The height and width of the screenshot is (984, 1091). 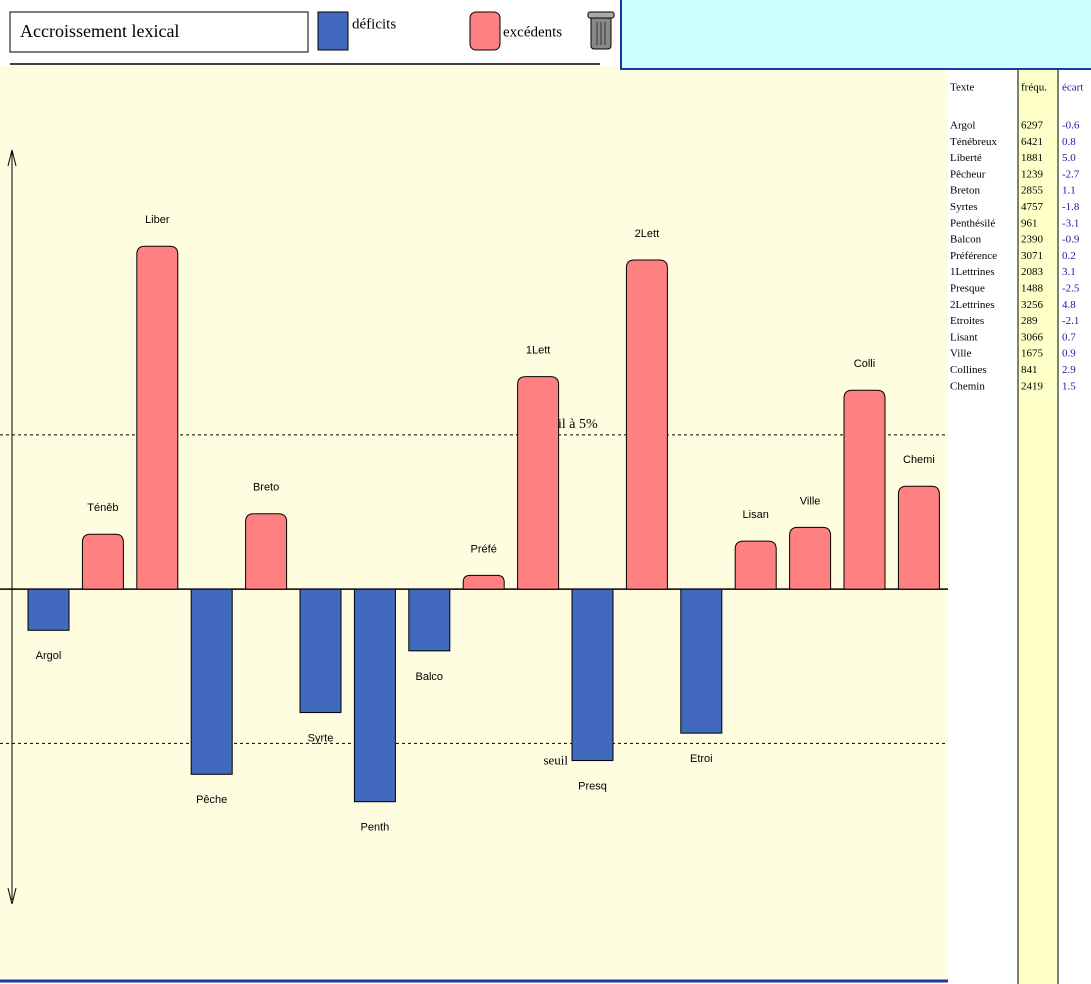 I want to click on table-cell: 1.1, so click(x=1069, y=191).